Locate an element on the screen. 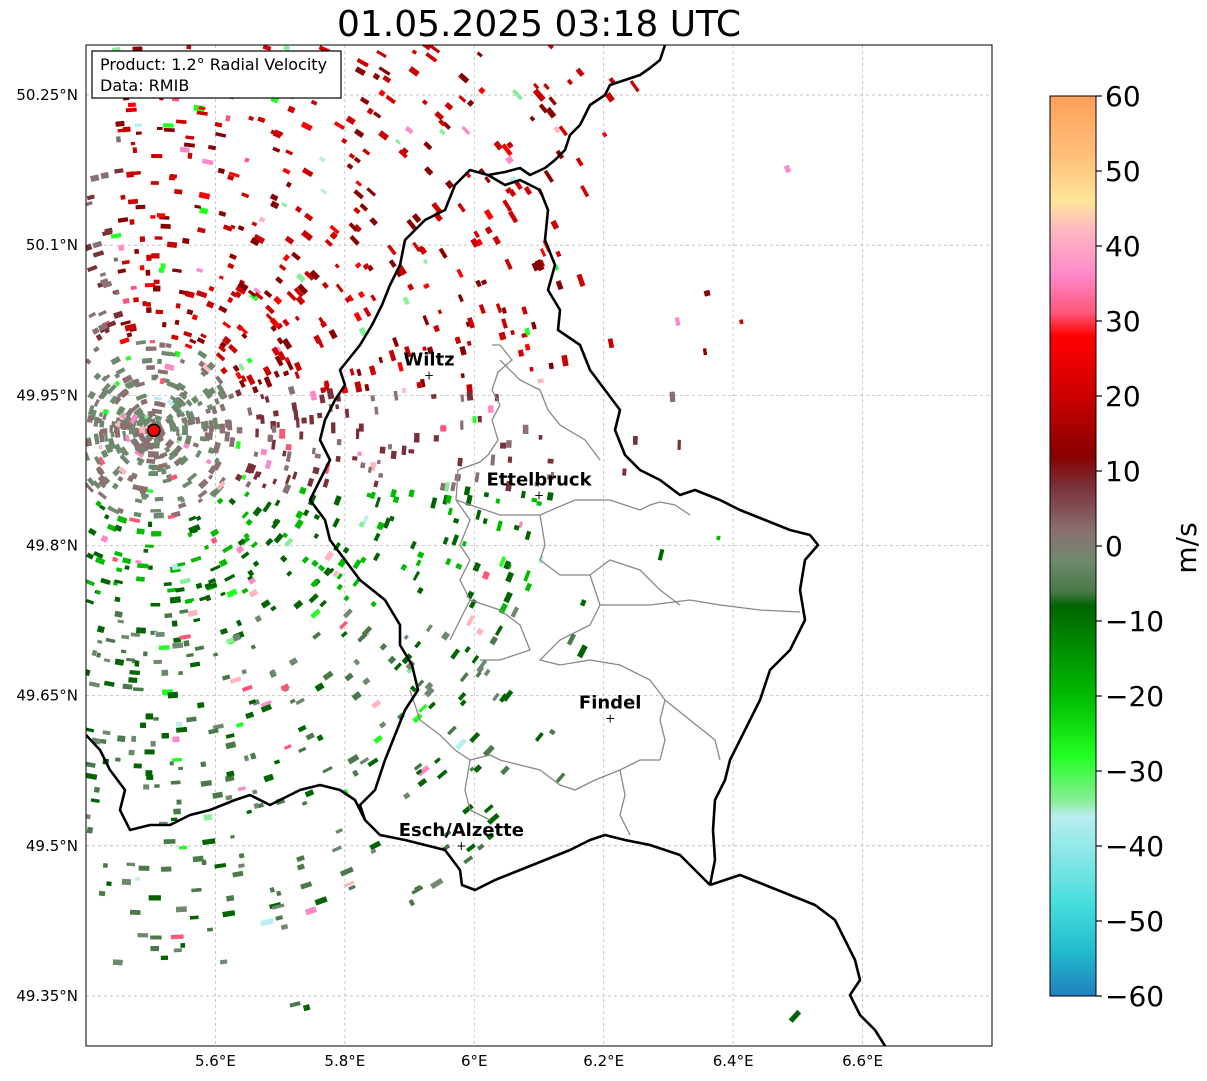  info-data-text: Data: RMIB is located at coordinates (144, 85).